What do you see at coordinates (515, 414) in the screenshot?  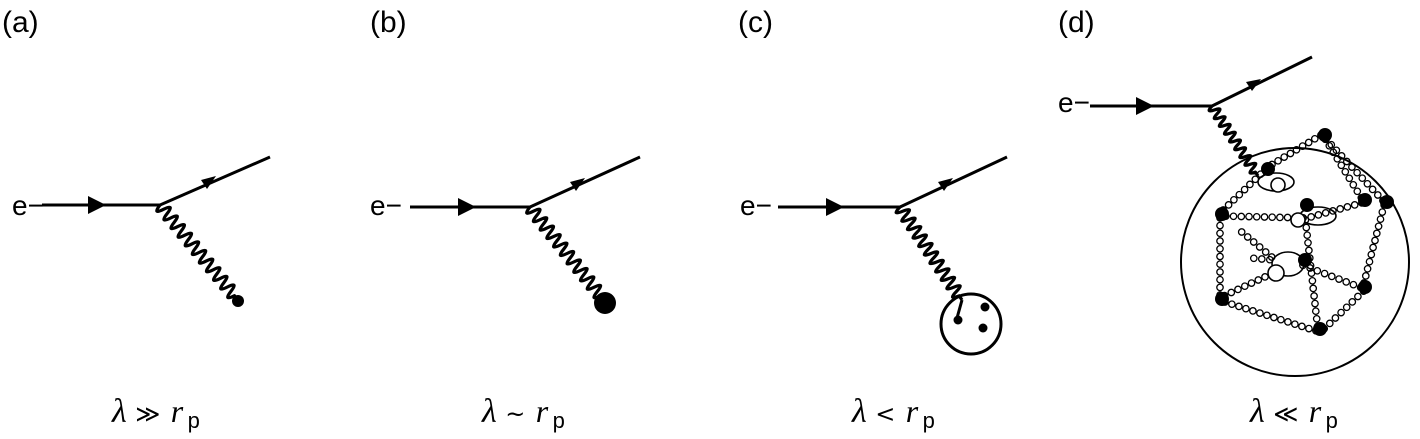 I see `panel-b-relation: ~` at bounding box center [515, 414].